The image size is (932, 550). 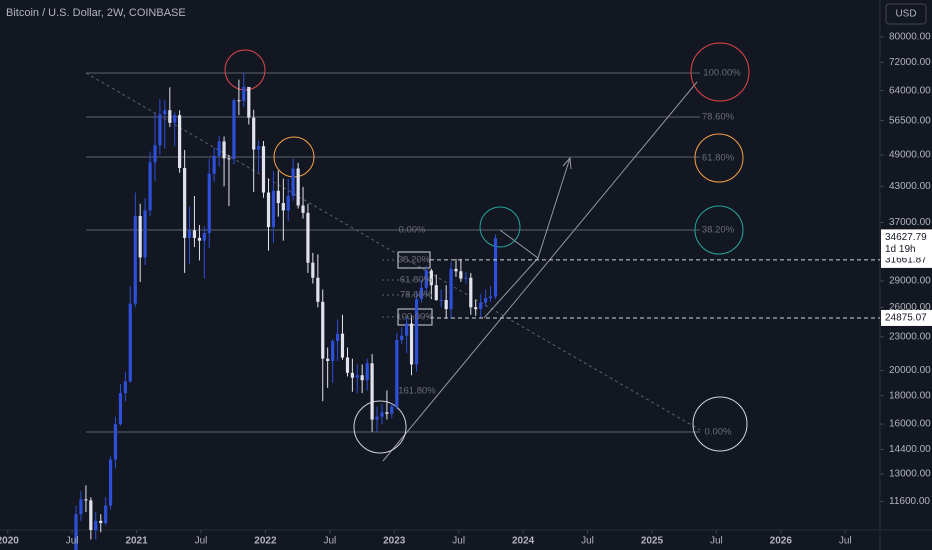 I want to click on fib-label: 100.00%, so click(x=722, y=73).